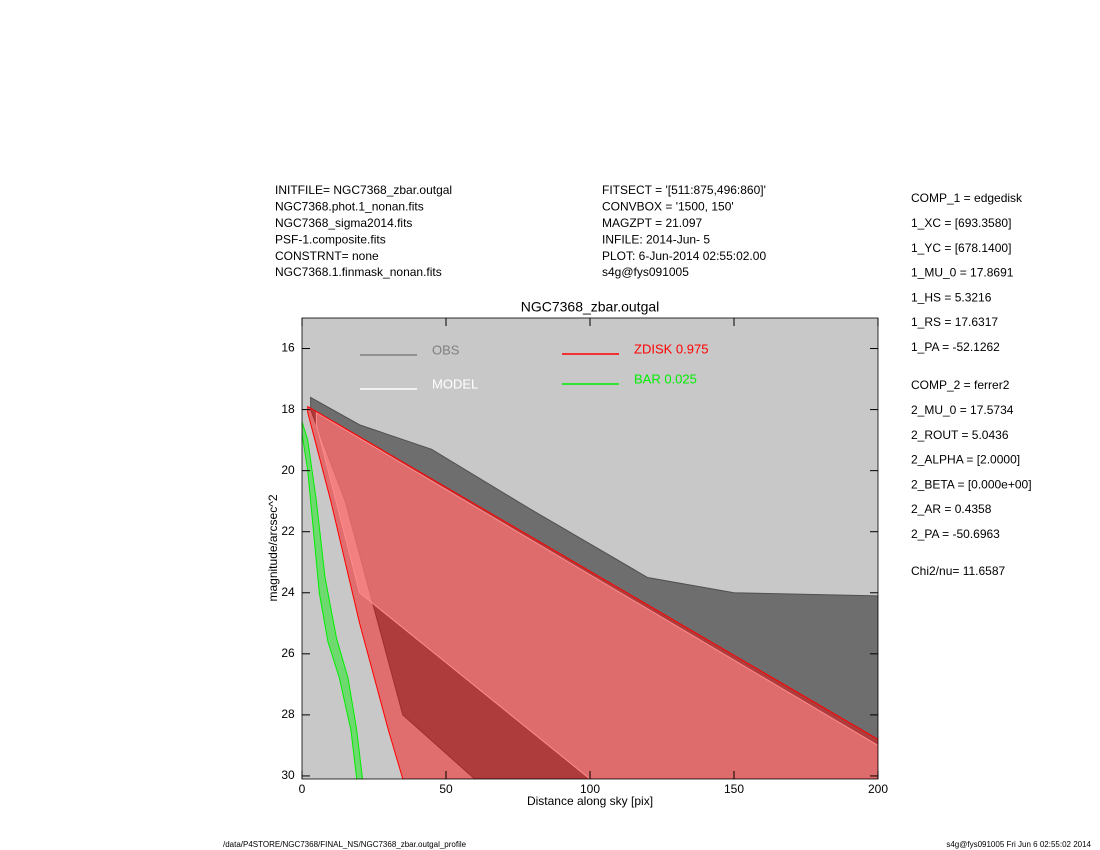 The height and width of the screenshot is (850, 1100). I want to click on chi-square: Chi2/nu= 11.6587, so click(958, 571).